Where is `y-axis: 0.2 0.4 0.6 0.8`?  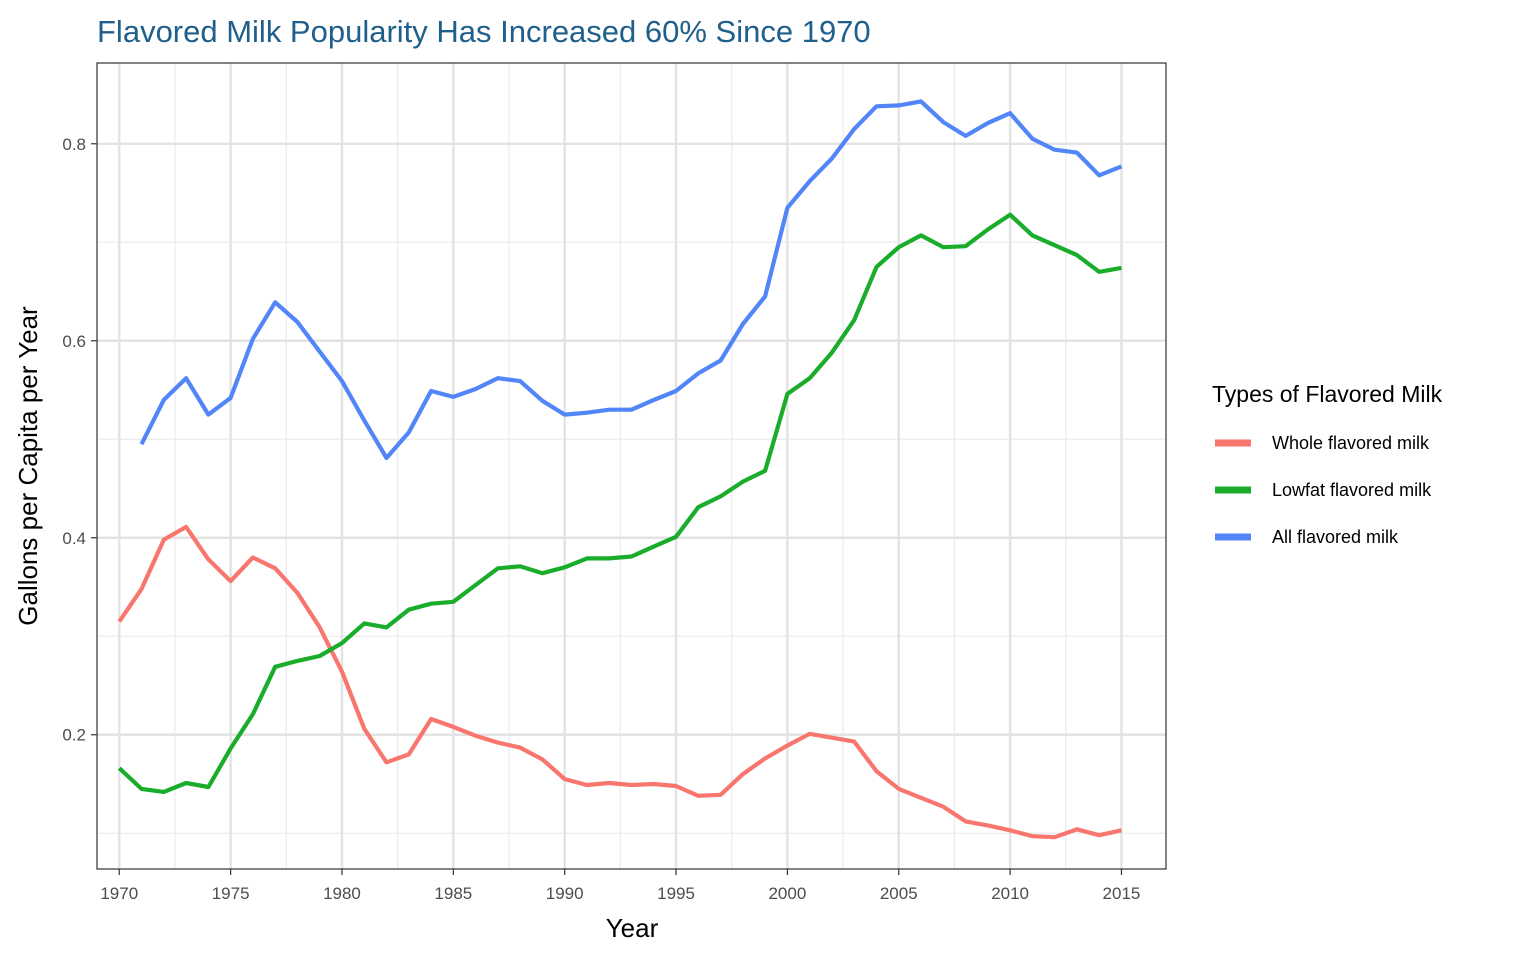
y-axis: 0.2 0.4 0.6 0.8 is located at coordinates (79, 440).